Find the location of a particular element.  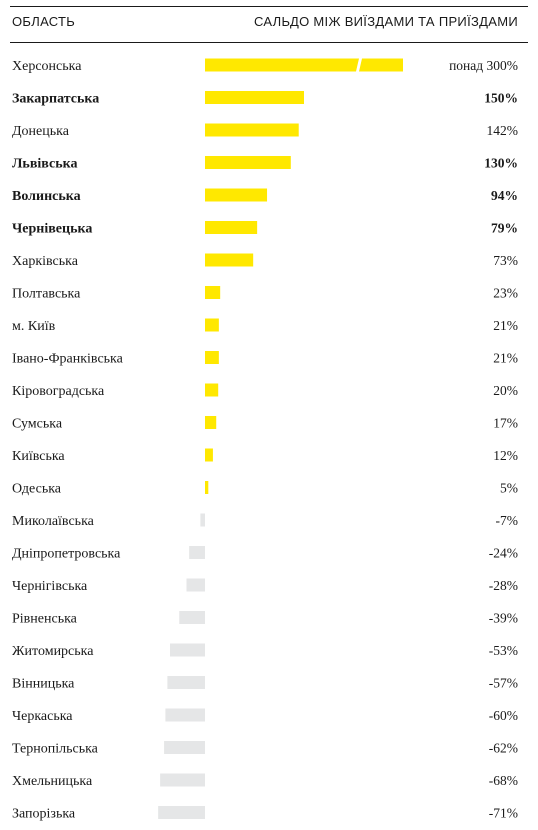

chart-row: Львівська 130% is located at coordinates (265, 164).